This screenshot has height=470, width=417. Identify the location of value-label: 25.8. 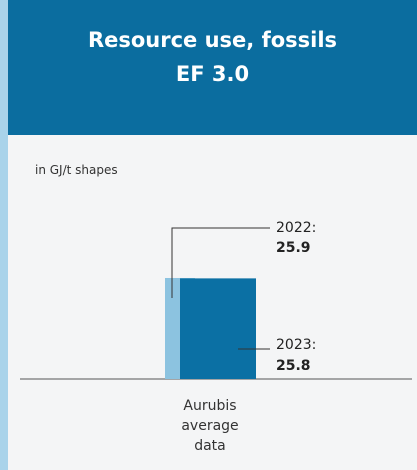
(293, 366).